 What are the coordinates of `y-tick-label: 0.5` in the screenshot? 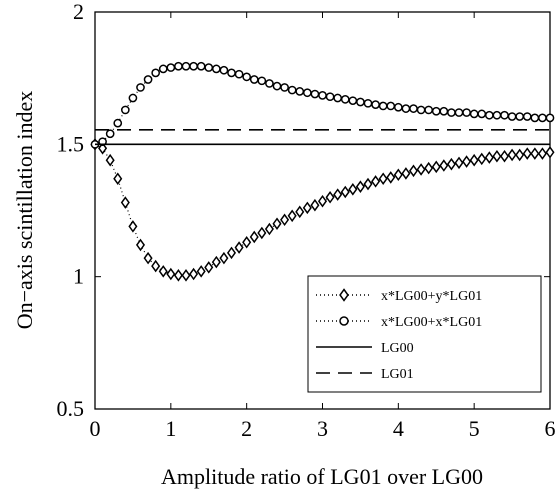 It's located at (71, 408).